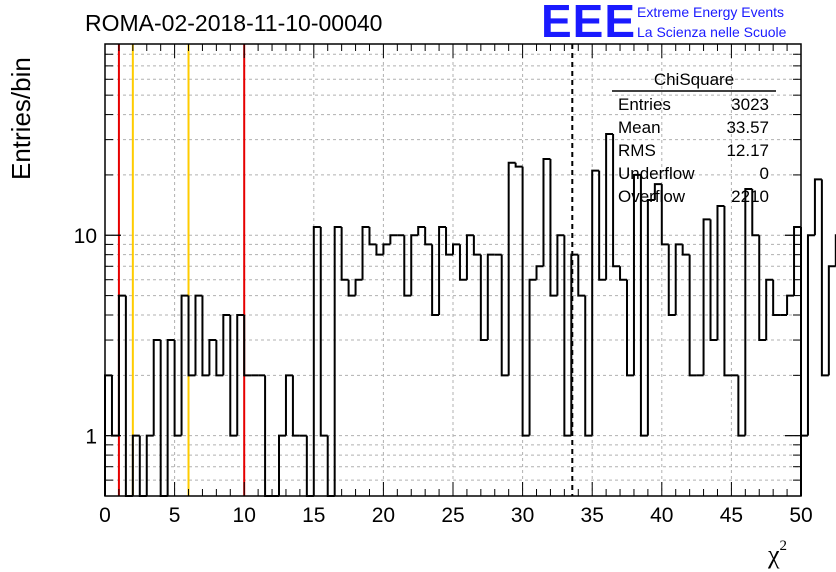 The height and width of the screenshot is (572, 836). I want to click on x-axis-label: χ2, so click(777, 554).